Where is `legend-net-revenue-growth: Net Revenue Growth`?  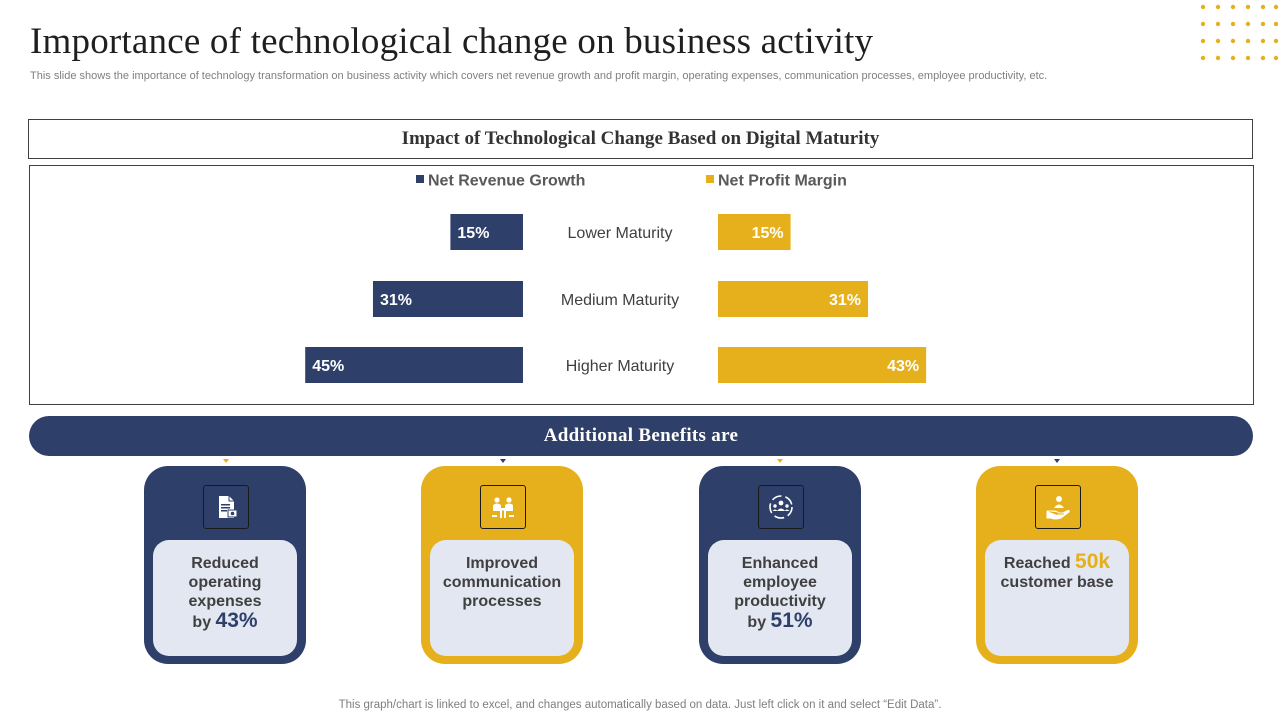 legend-net-revenue-growth: Net Revenue Growth is located at coordinates (506, 181).